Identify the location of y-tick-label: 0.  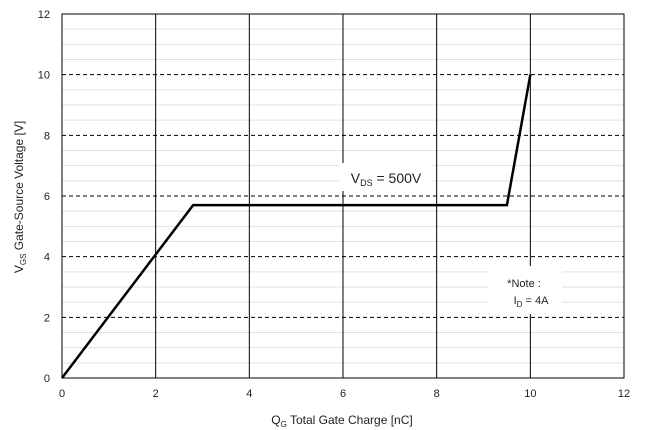
(47, 379).